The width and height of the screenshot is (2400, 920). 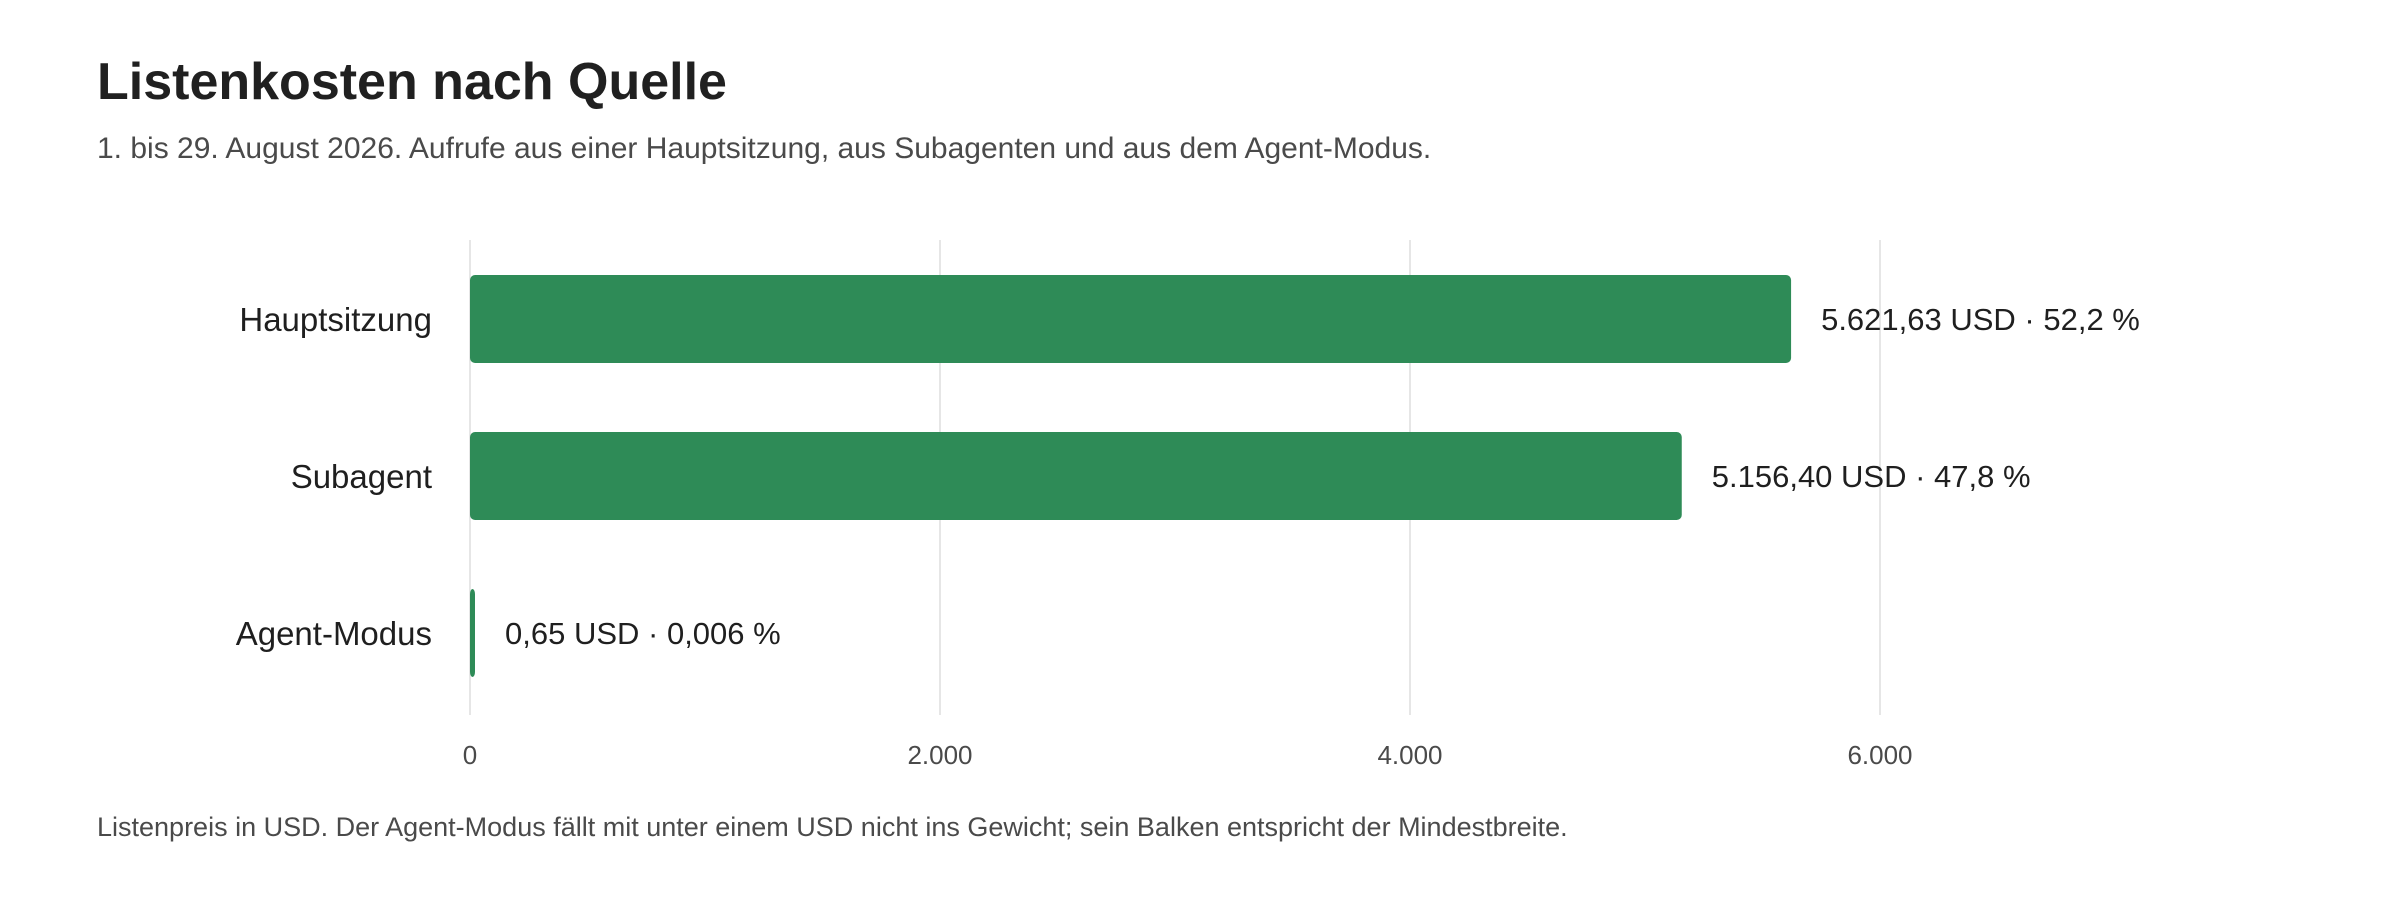 I want to click on x-tick-label: 2.000, so click(x=939, y=755).